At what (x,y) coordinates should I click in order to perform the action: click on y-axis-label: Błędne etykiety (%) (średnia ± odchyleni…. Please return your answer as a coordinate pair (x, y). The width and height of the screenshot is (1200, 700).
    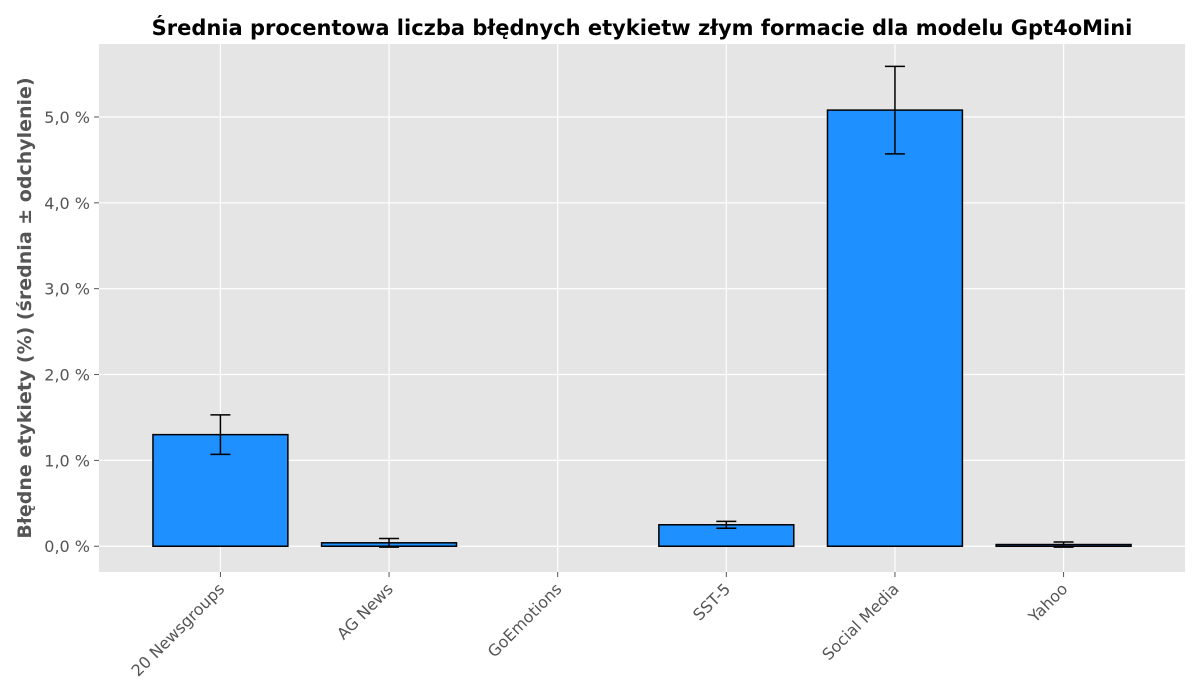
    Looking at the image, I should click on (25, 307).